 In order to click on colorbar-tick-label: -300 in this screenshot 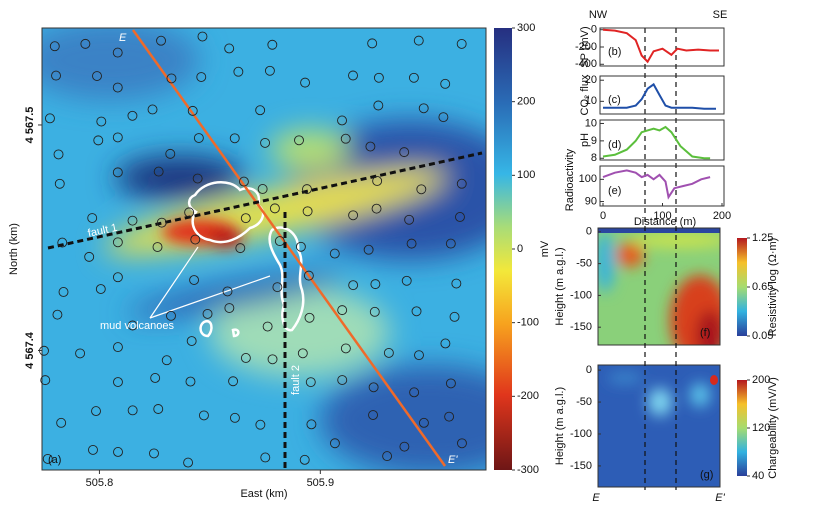, I will do `click(528, 470)`.